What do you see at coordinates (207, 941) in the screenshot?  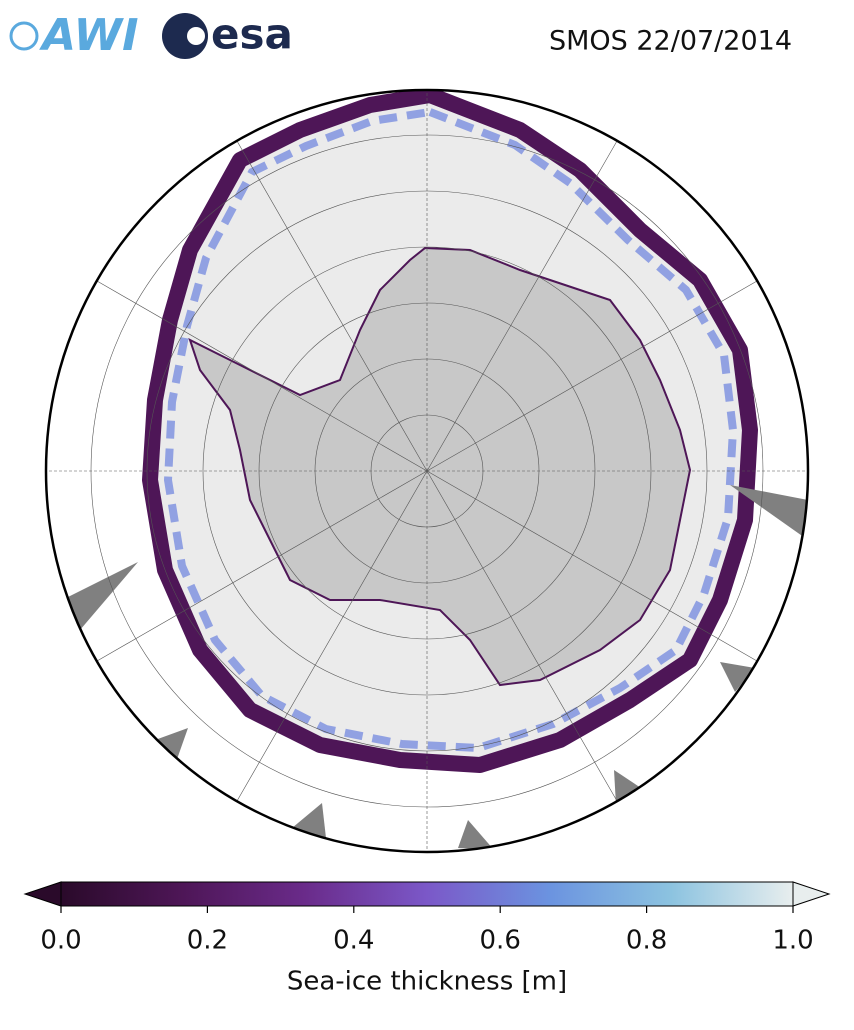 I see `colorbar-tick-label: 0.2` at bounding box center [207, 941].